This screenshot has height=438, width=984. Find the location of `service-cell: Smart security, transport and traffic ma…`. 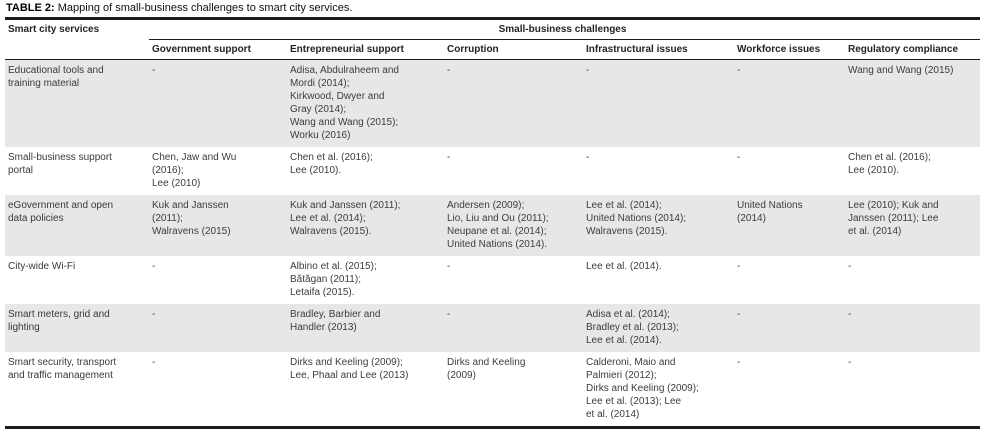

service-cell: Smart security, transport and traffic ma… is located at coordinates (62, 369).